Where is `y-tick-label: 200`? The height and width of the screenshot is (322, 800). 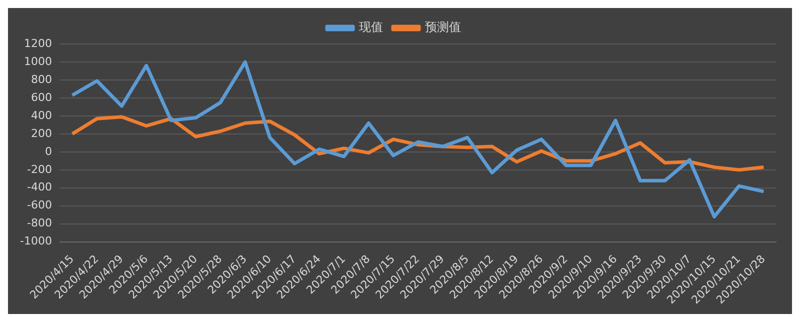 y-tick-label: 200 is located at coordinates (41, 133).